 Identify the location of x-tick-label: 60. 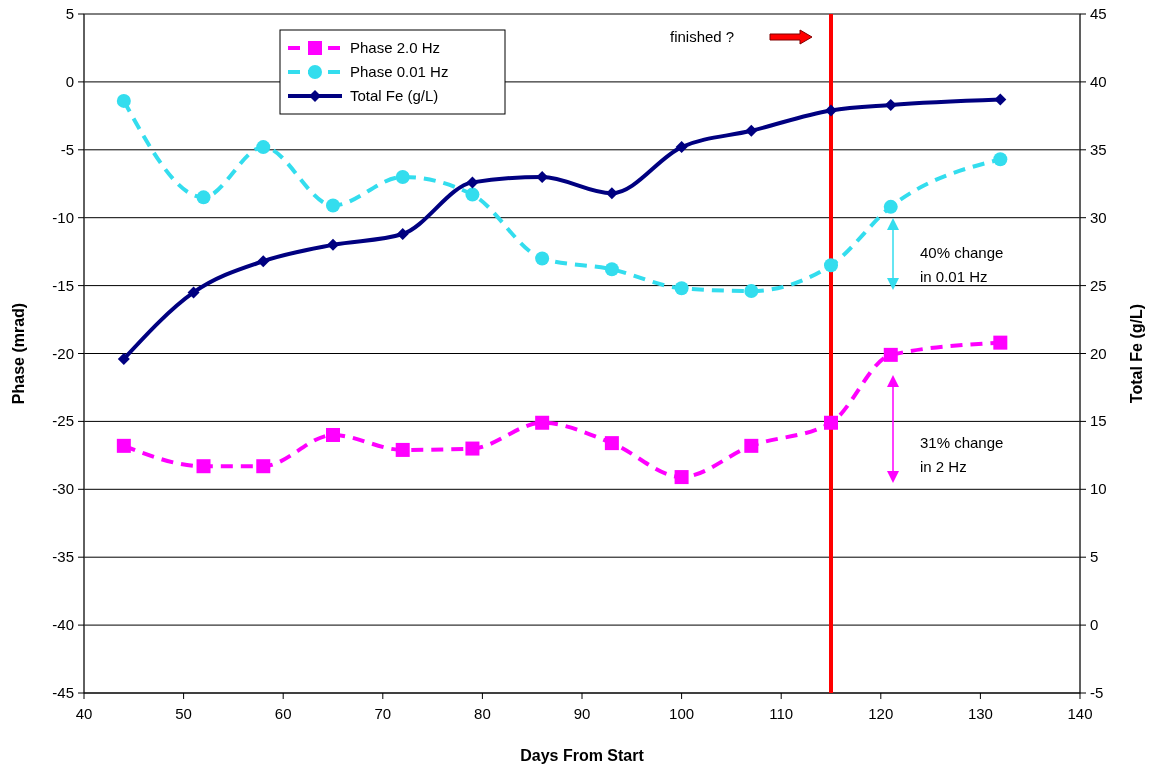
(283, 713).